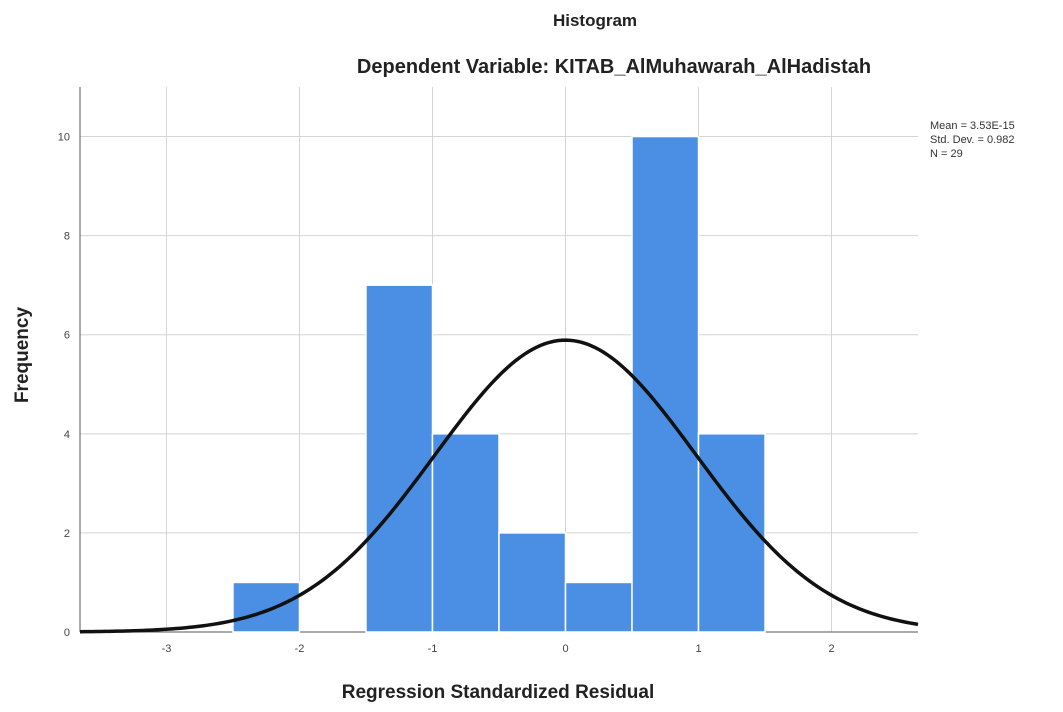 The width and height of the screenshot is (1063, 712). I want to click on y-axis-label: Frequency, so click(22, 355).